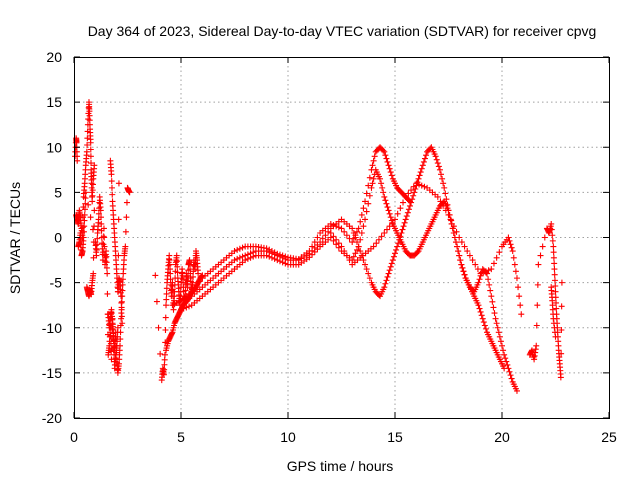  What do you see at coordinates (54, 57) in the screenshot?
I see `y-tick-label: 20` at bounding box center [54, 57].